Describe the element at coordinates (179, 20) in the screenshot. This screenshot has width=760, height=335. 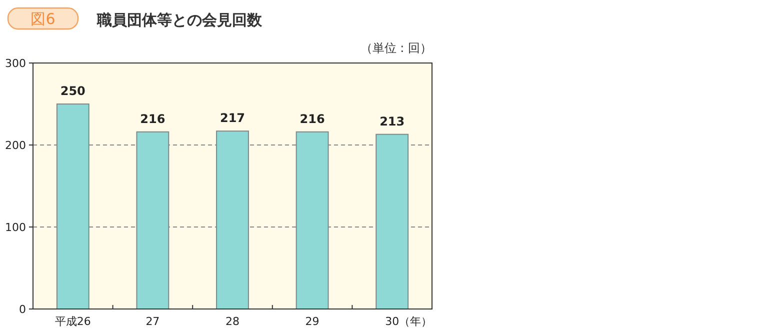
I see `chart-title: 職員団体等との会見回数` at that location.